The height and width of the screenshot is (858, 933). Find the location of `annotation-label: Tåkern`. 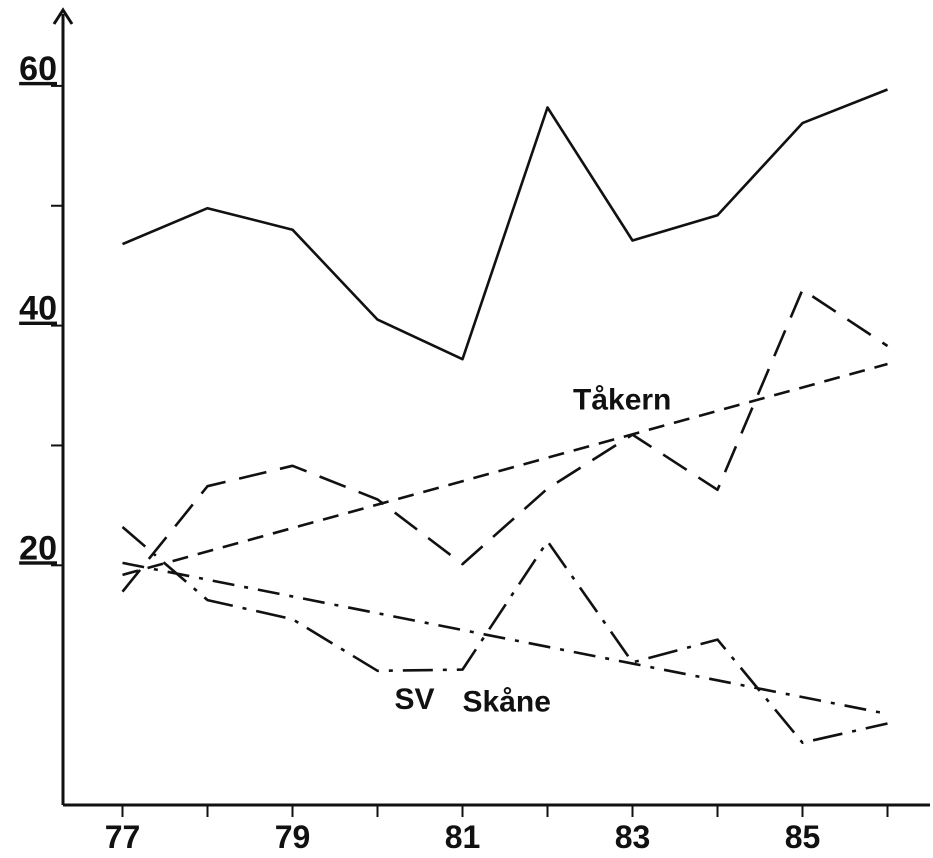

annotation-label: Tåkern is located at coordinates (622, 400).